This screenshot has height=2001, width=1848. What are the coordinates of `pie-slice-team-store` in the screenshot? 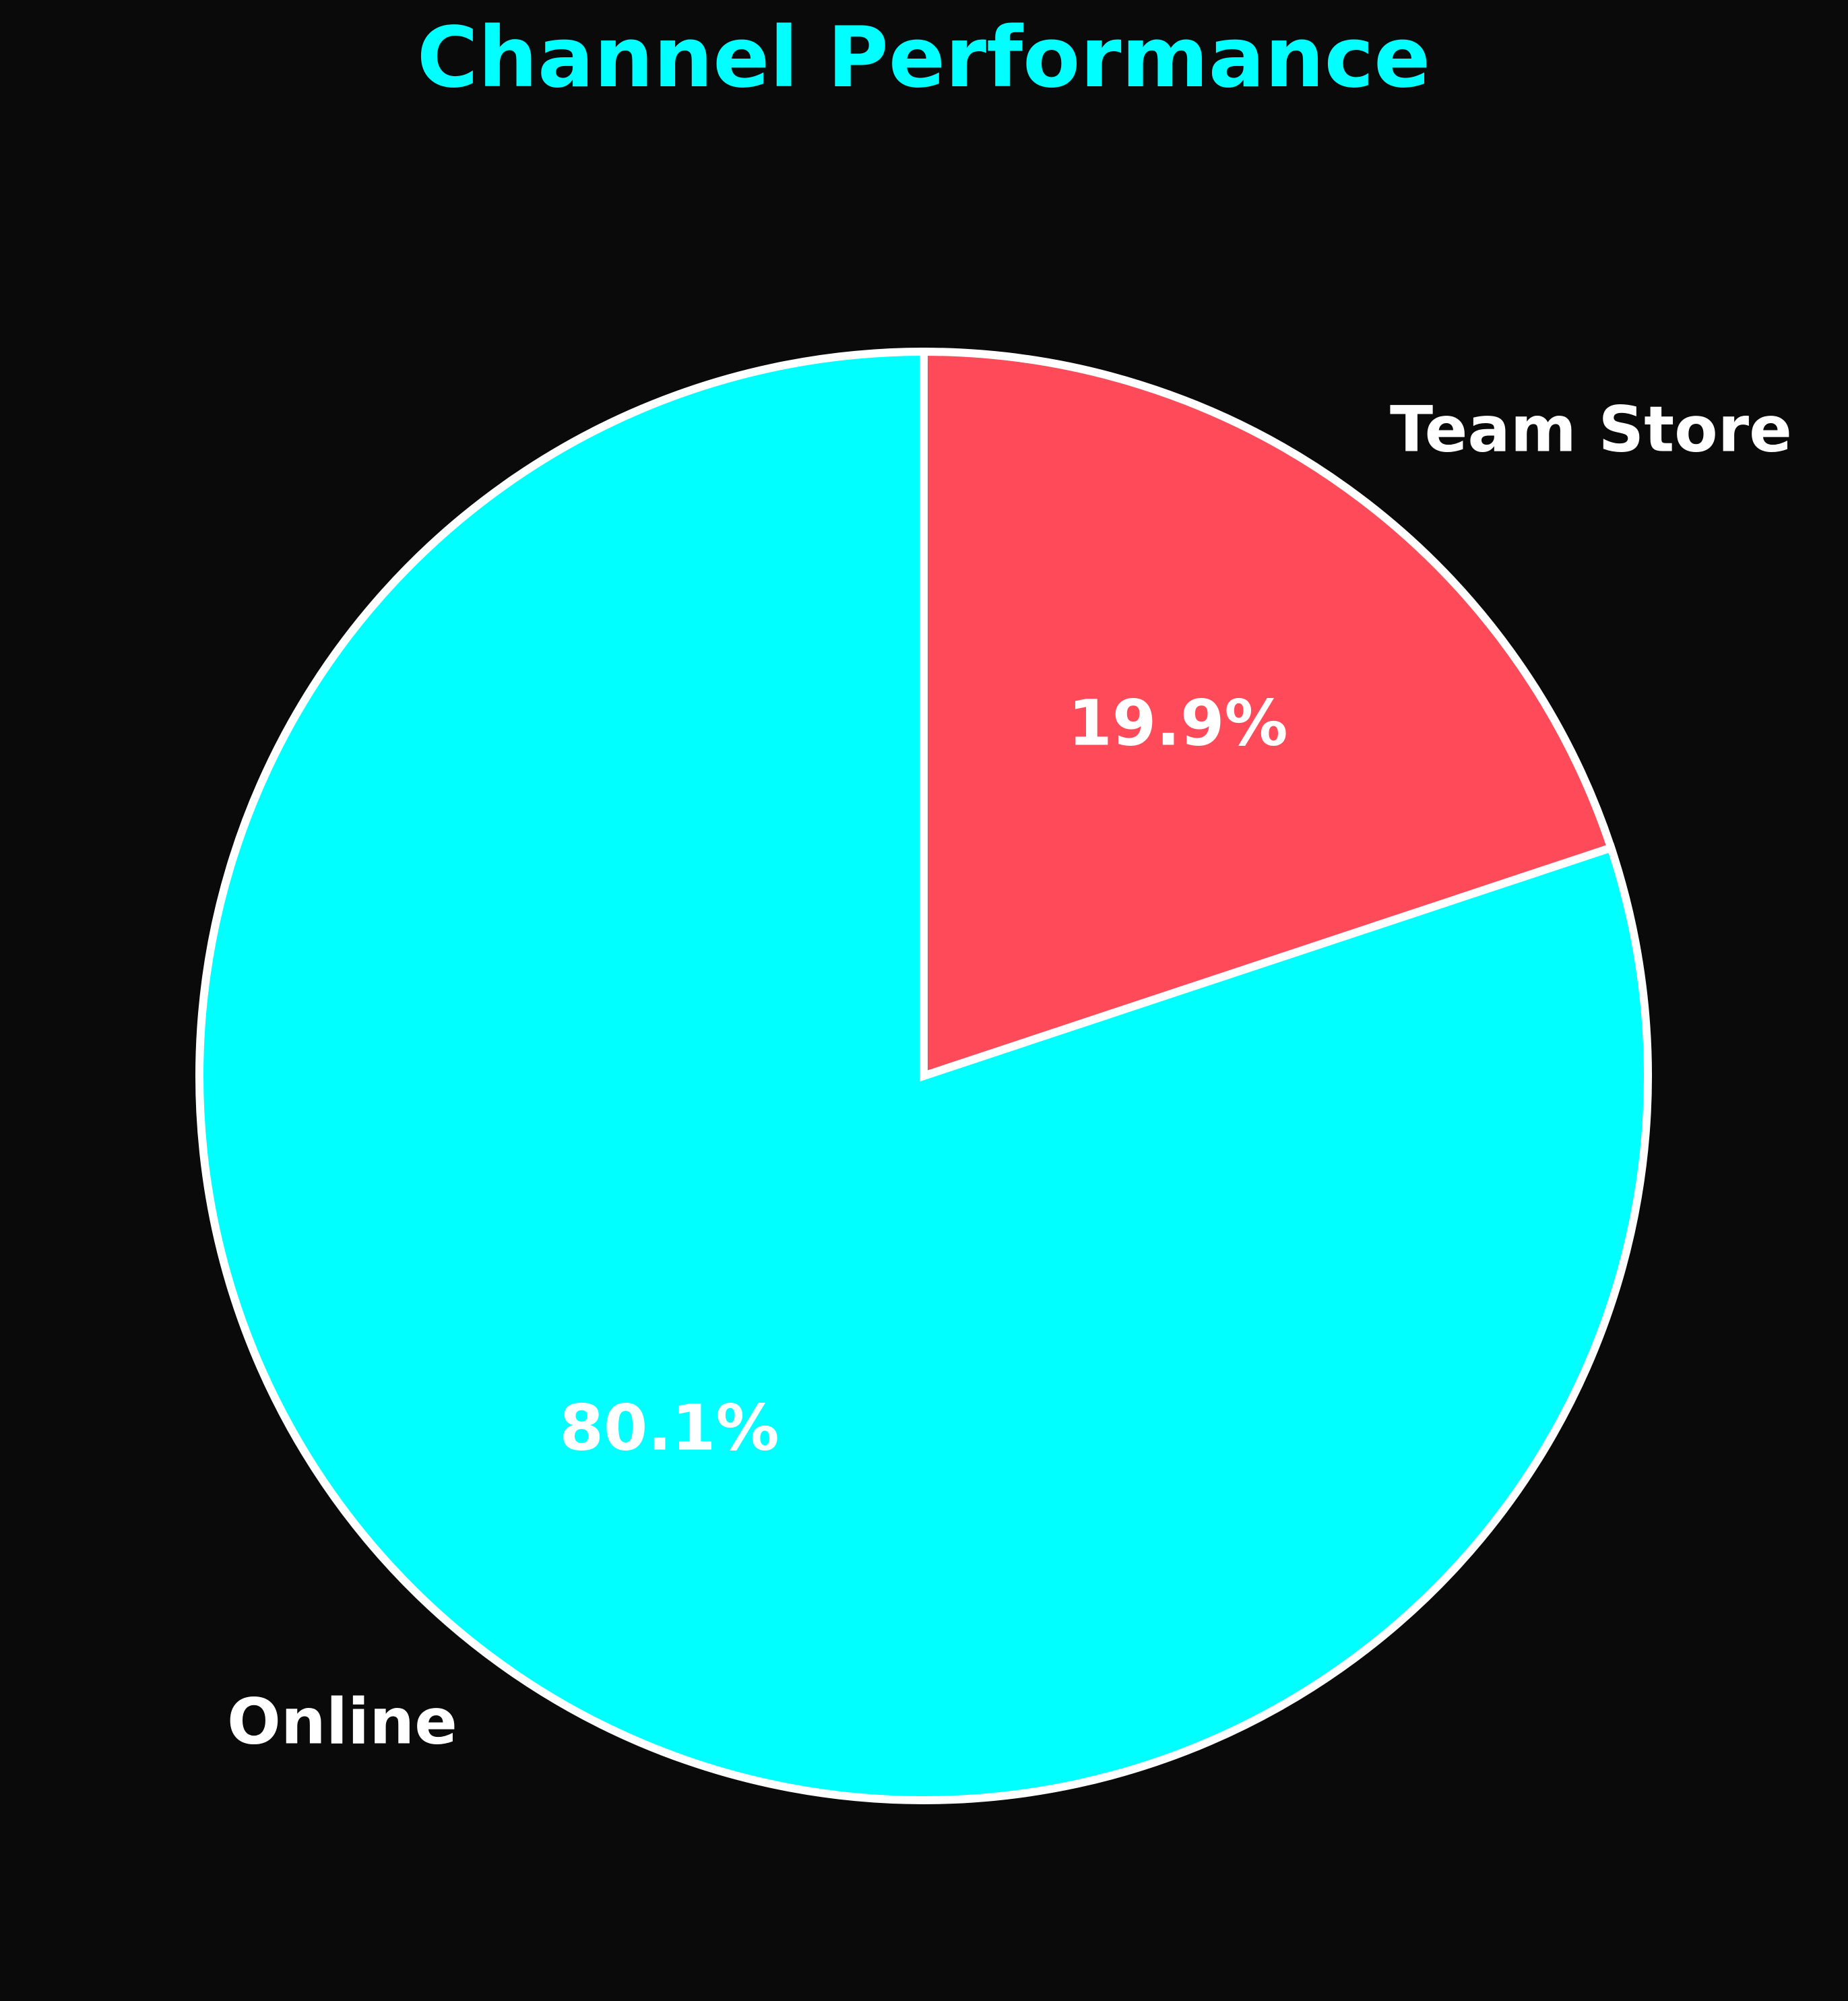 It's located at (1268, 715).